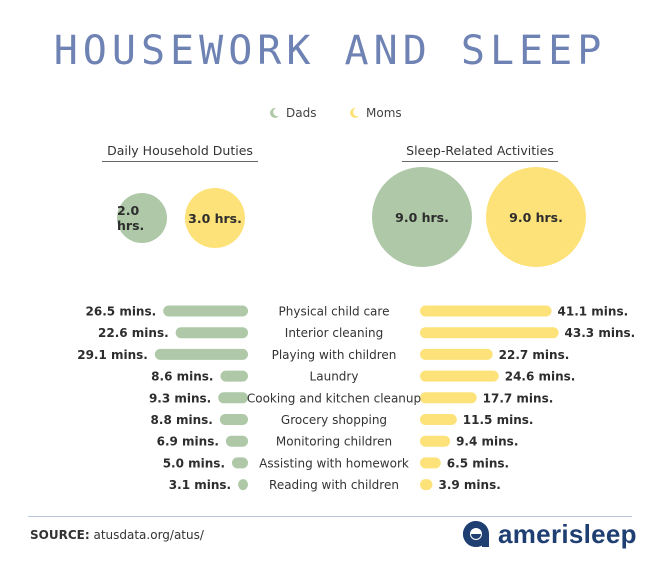 The height and width of the screenshot is (566, 660). I want to click on category-label: Playing with children, so click(334, 355).